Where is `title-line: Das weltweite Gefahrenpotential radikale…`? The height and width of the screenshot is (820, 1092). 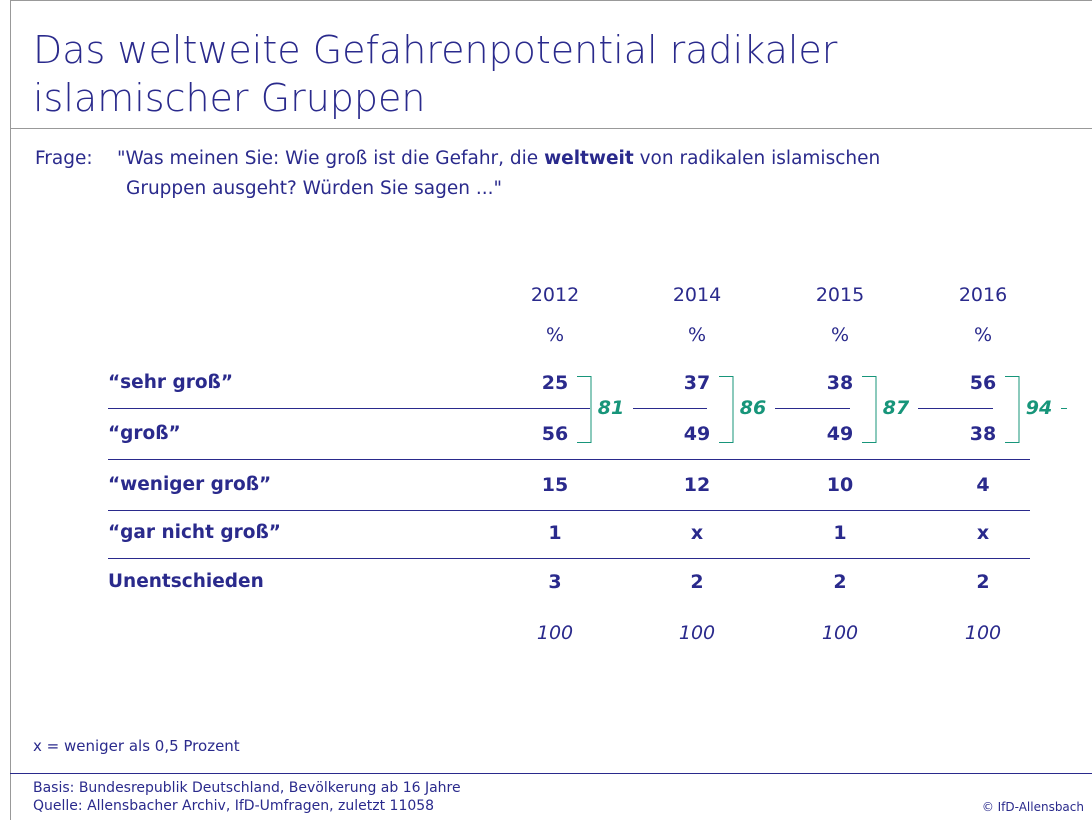 title-line: Das weltweite Gefahrenpotential radikale… is located at coordinates (435, 50).